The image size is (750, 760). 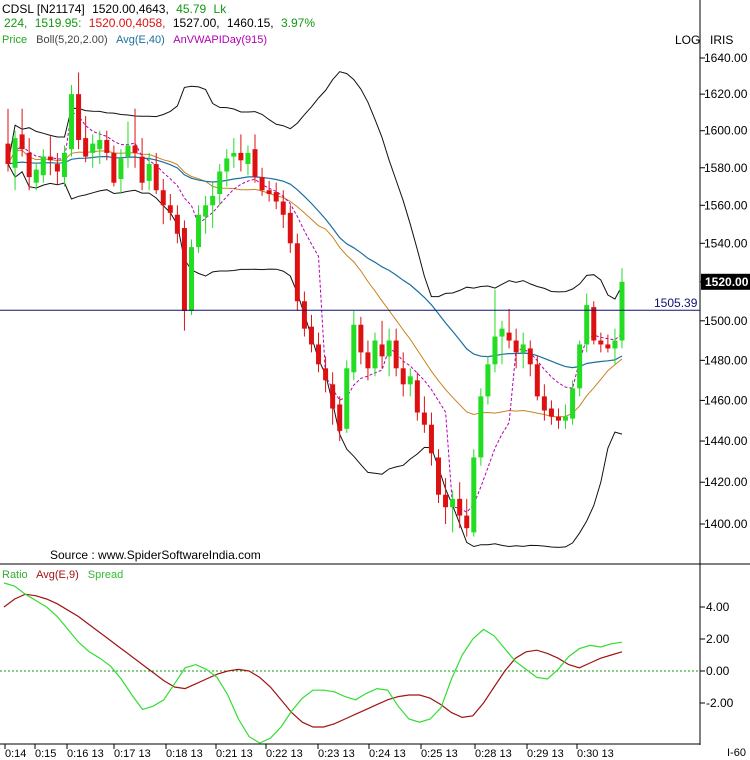 I want to click on time-tick-label: 0:21 13, so click(x=234, y=754).